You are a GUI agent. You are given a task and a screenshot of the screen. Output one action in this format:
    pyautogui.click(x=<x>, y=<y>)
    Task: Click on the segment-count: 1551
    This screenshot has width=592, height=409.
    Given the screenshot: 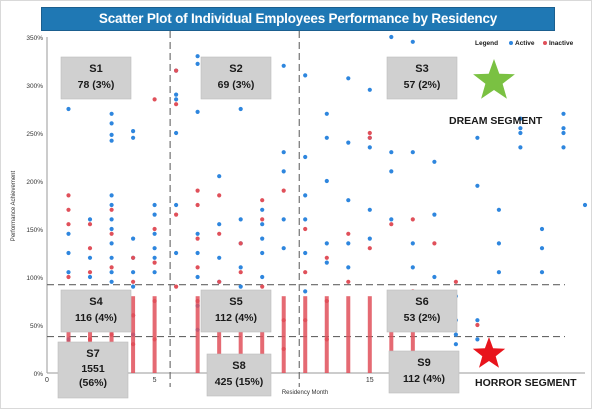 What is the action you would take?
    pyautogui.click(x=93, y=369)
    